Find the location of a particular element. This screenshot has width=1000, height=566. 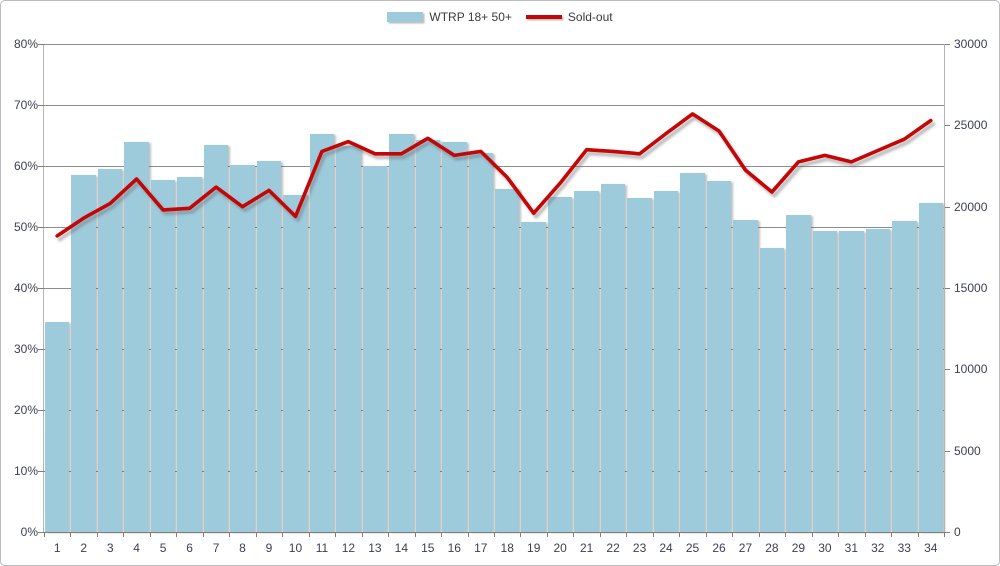

y-axis-right-tick-label: 10000 is located at coordinates (971, 369).